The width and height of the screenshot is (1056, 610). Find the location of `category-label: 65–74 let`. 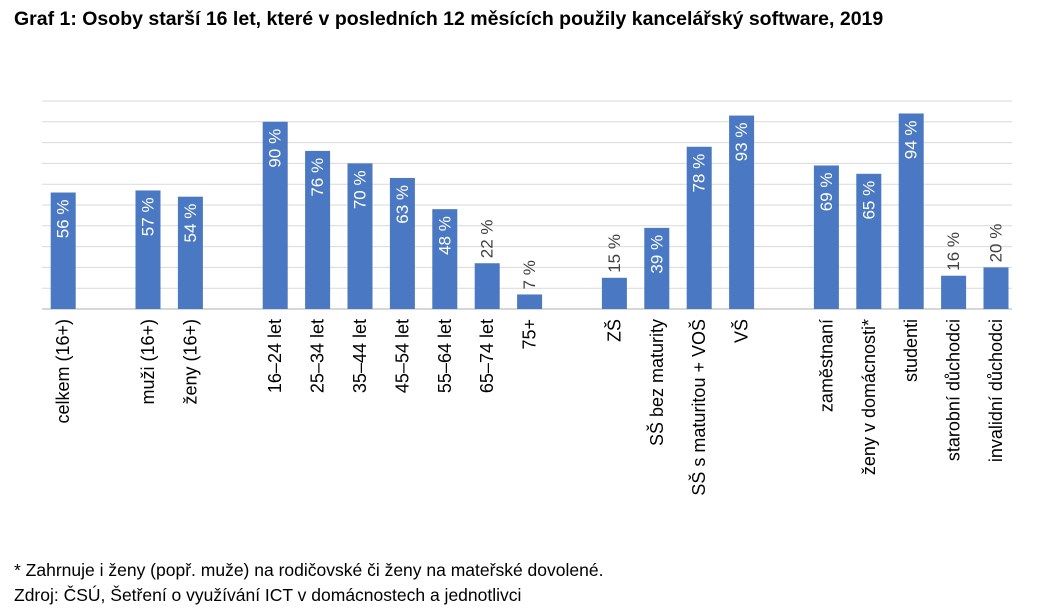

category-label: 65–74 let is located at coordinates (487, 356).